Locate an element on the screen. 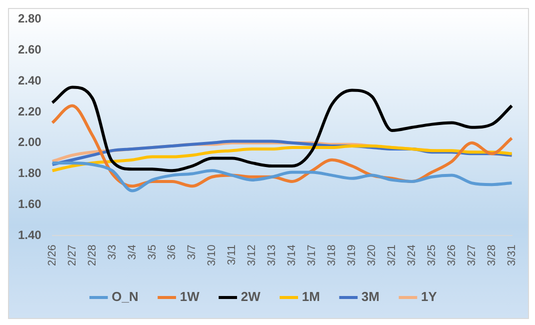  legend-label: 1M is located at coordinates (311, 296).